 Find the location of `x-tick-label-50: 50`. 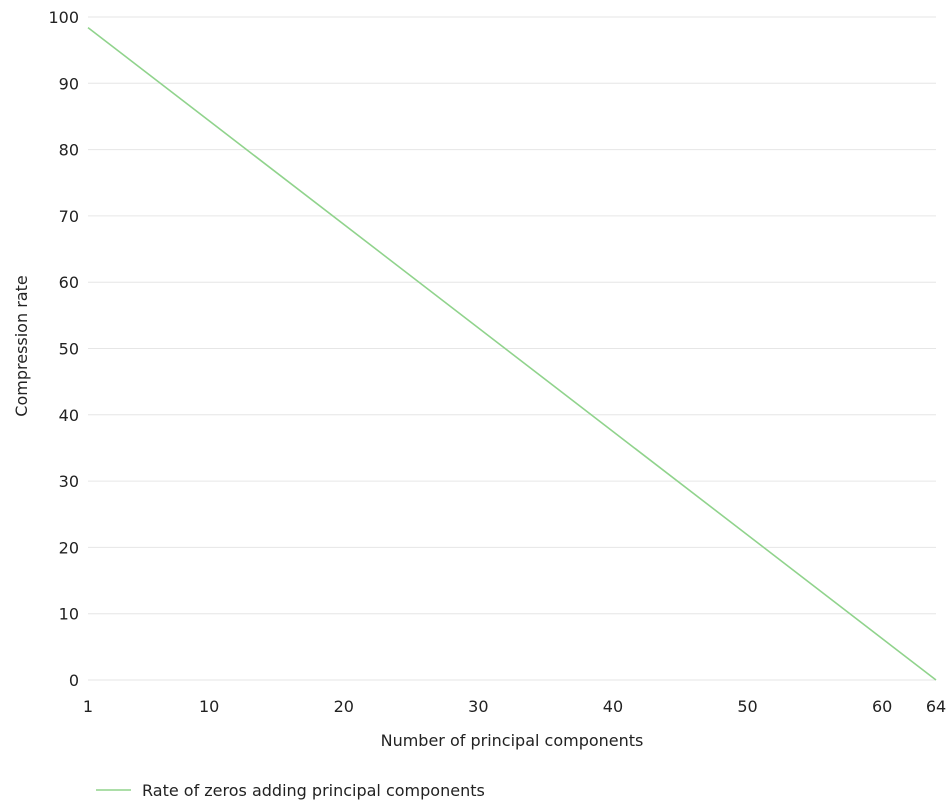

x-tick-label-50: 50 is located at coordinates (747, 706).